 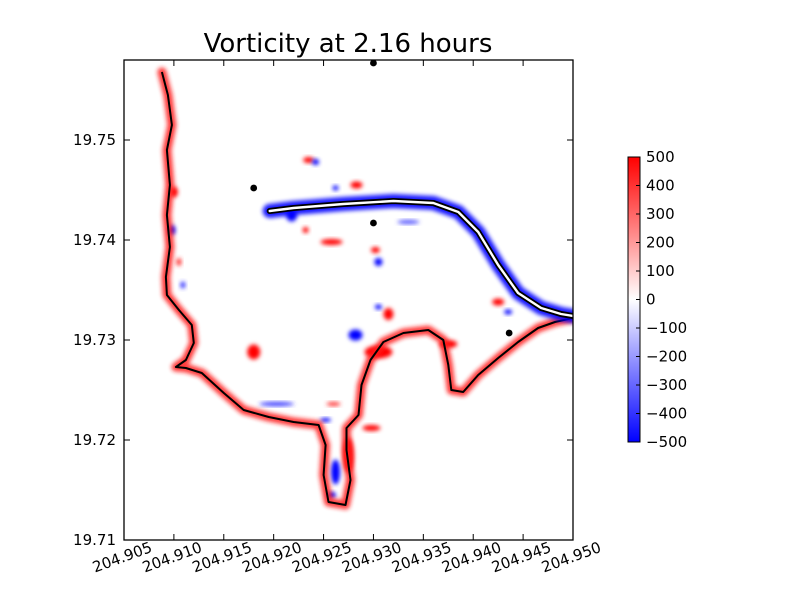 What do you see at coordinates (660, 271) in the screenshot?
I see `colorbar-tick-label: 100` at bounding box center [660, 271].